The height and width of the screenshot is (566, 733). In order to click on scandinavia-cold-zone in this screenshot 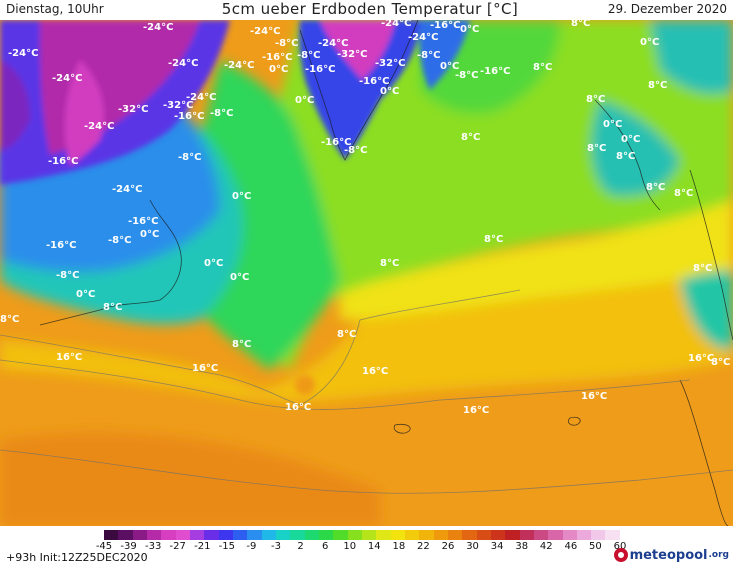, I will do `click(635, 148)`.